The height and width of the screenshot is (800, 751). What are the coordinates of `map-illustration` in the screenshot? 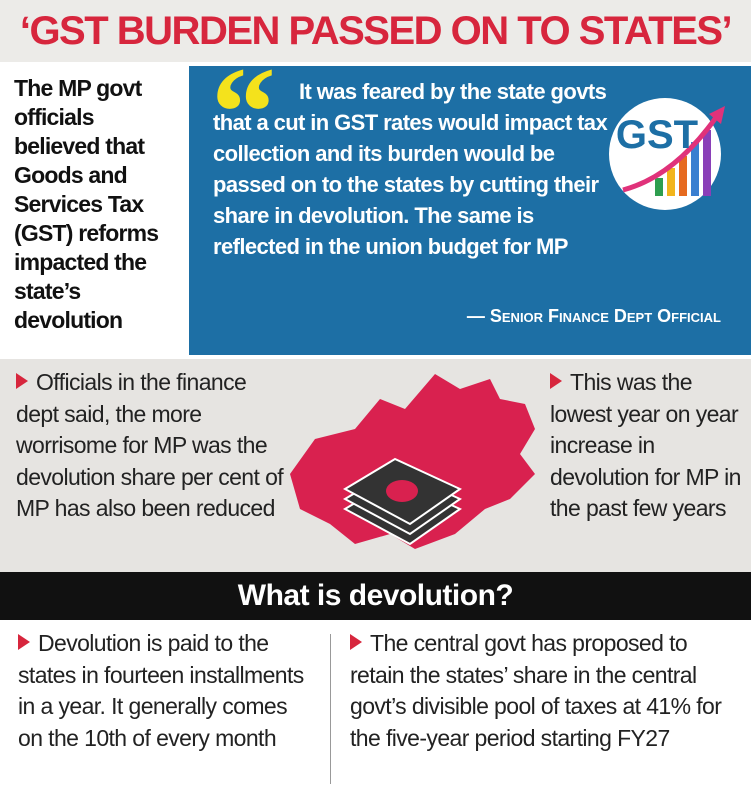 It's located at (412, 461).